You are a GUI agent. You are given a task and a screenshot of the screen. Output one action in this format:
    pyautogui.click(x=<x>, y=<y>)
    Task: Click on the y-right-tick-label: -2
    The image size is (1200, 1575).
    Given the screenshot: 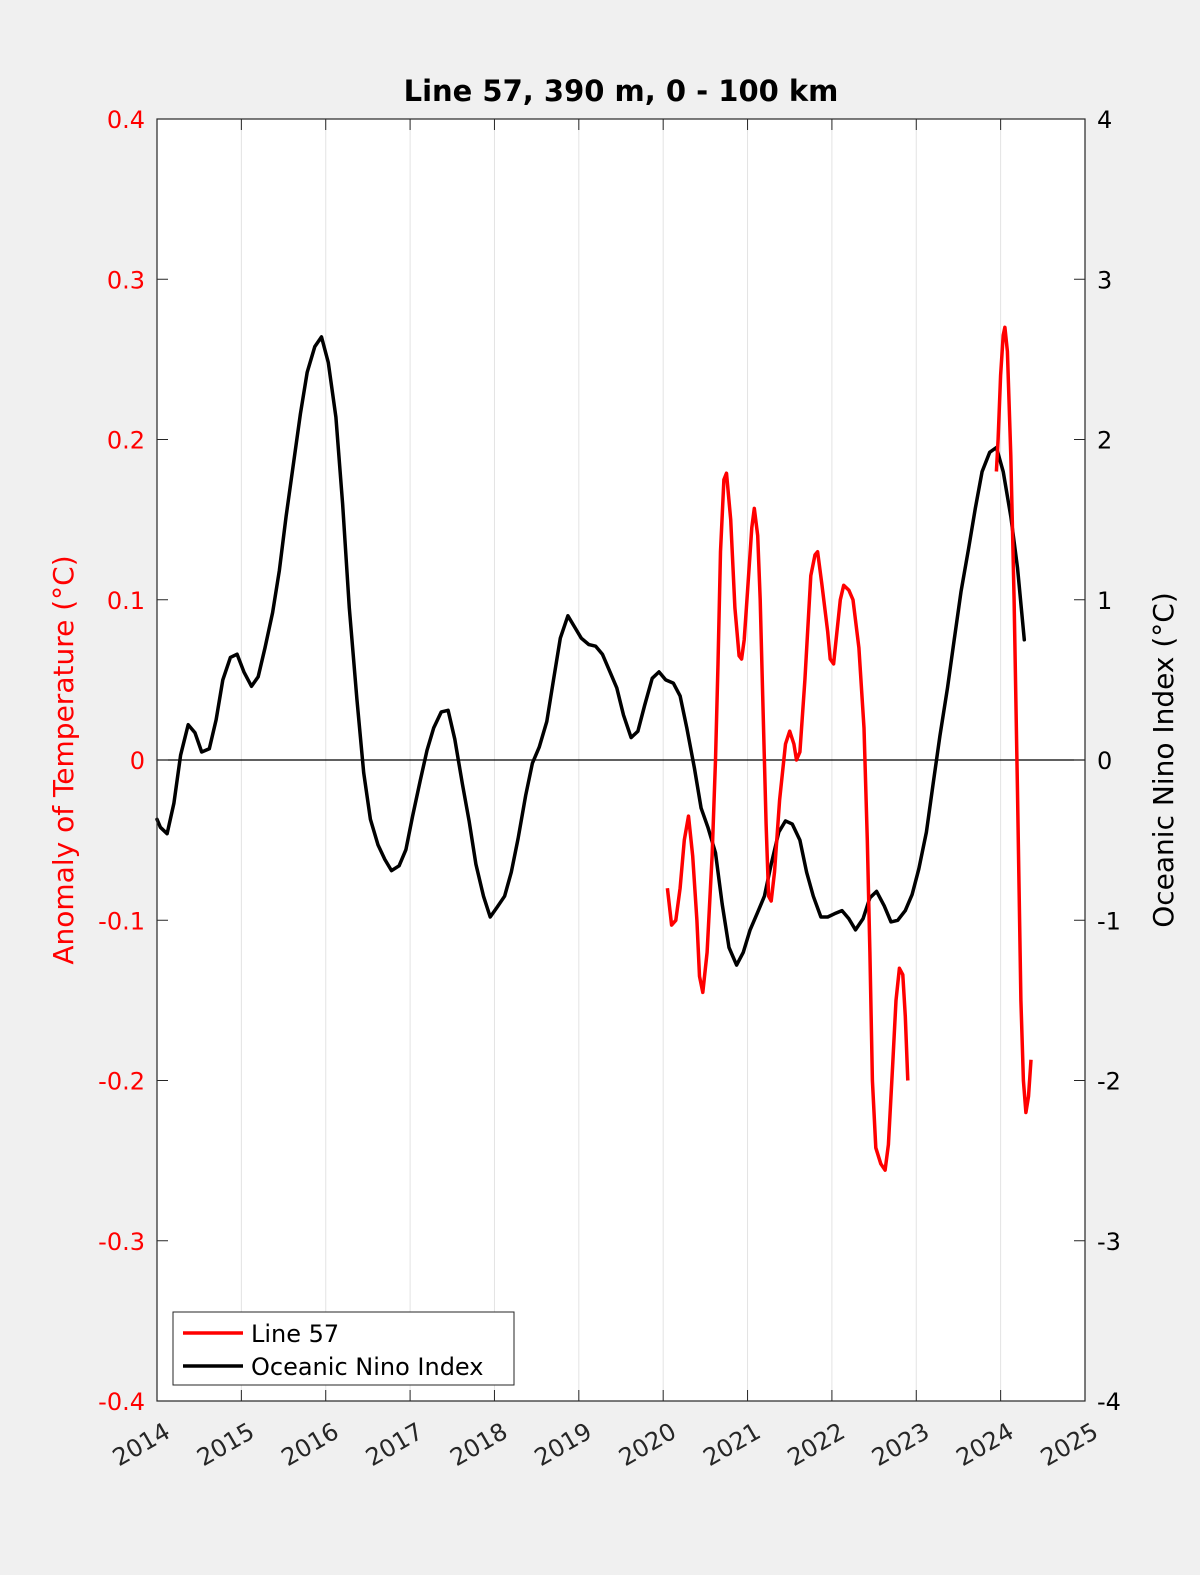 What is the action you would take?
    pyautogui.click(x=1109, y=1082)
    